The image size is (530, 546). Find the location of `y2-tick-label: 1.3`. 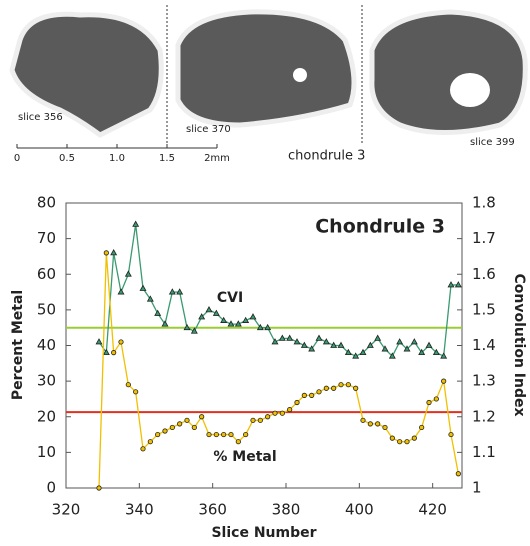

y2-tick-label: 1.3 is located at coordinates (484, 381).